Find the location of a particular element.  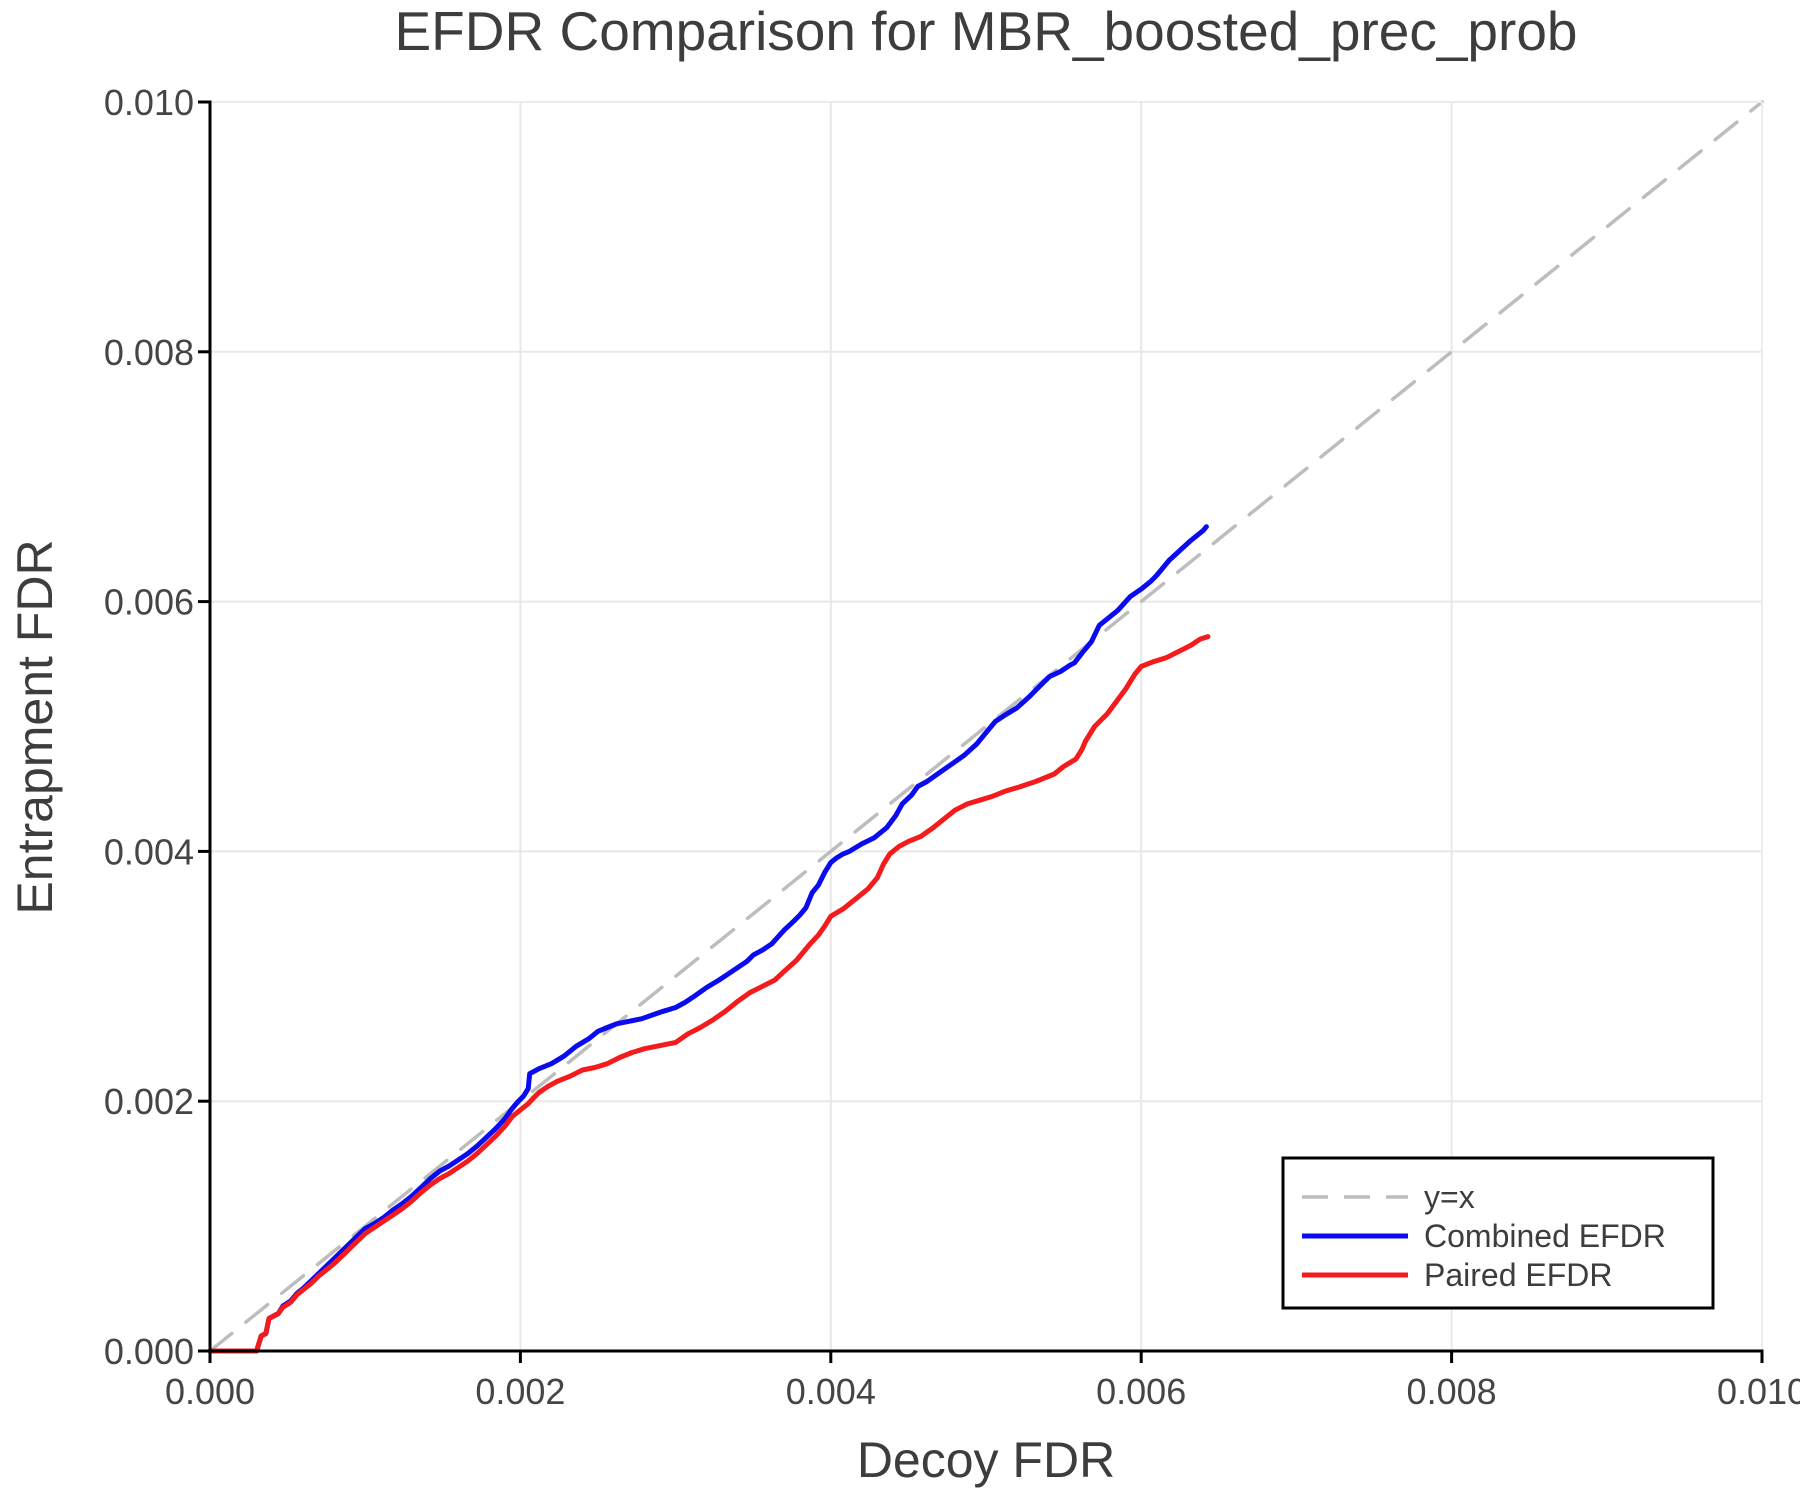

legend-label-identity: y=x is located at coordinates (1449, 1197).